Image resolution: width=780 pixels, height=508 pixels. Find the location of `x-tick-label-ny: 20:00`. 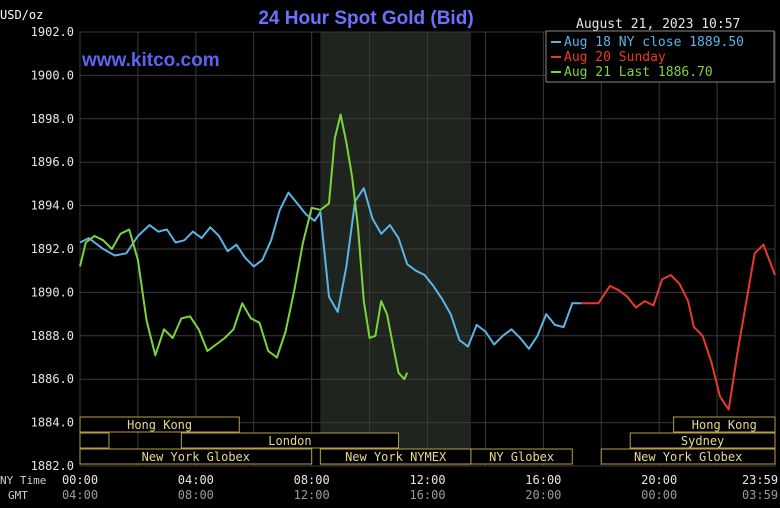

x-tick-label-ny: 20:00 is located at coordinates (659, 480).